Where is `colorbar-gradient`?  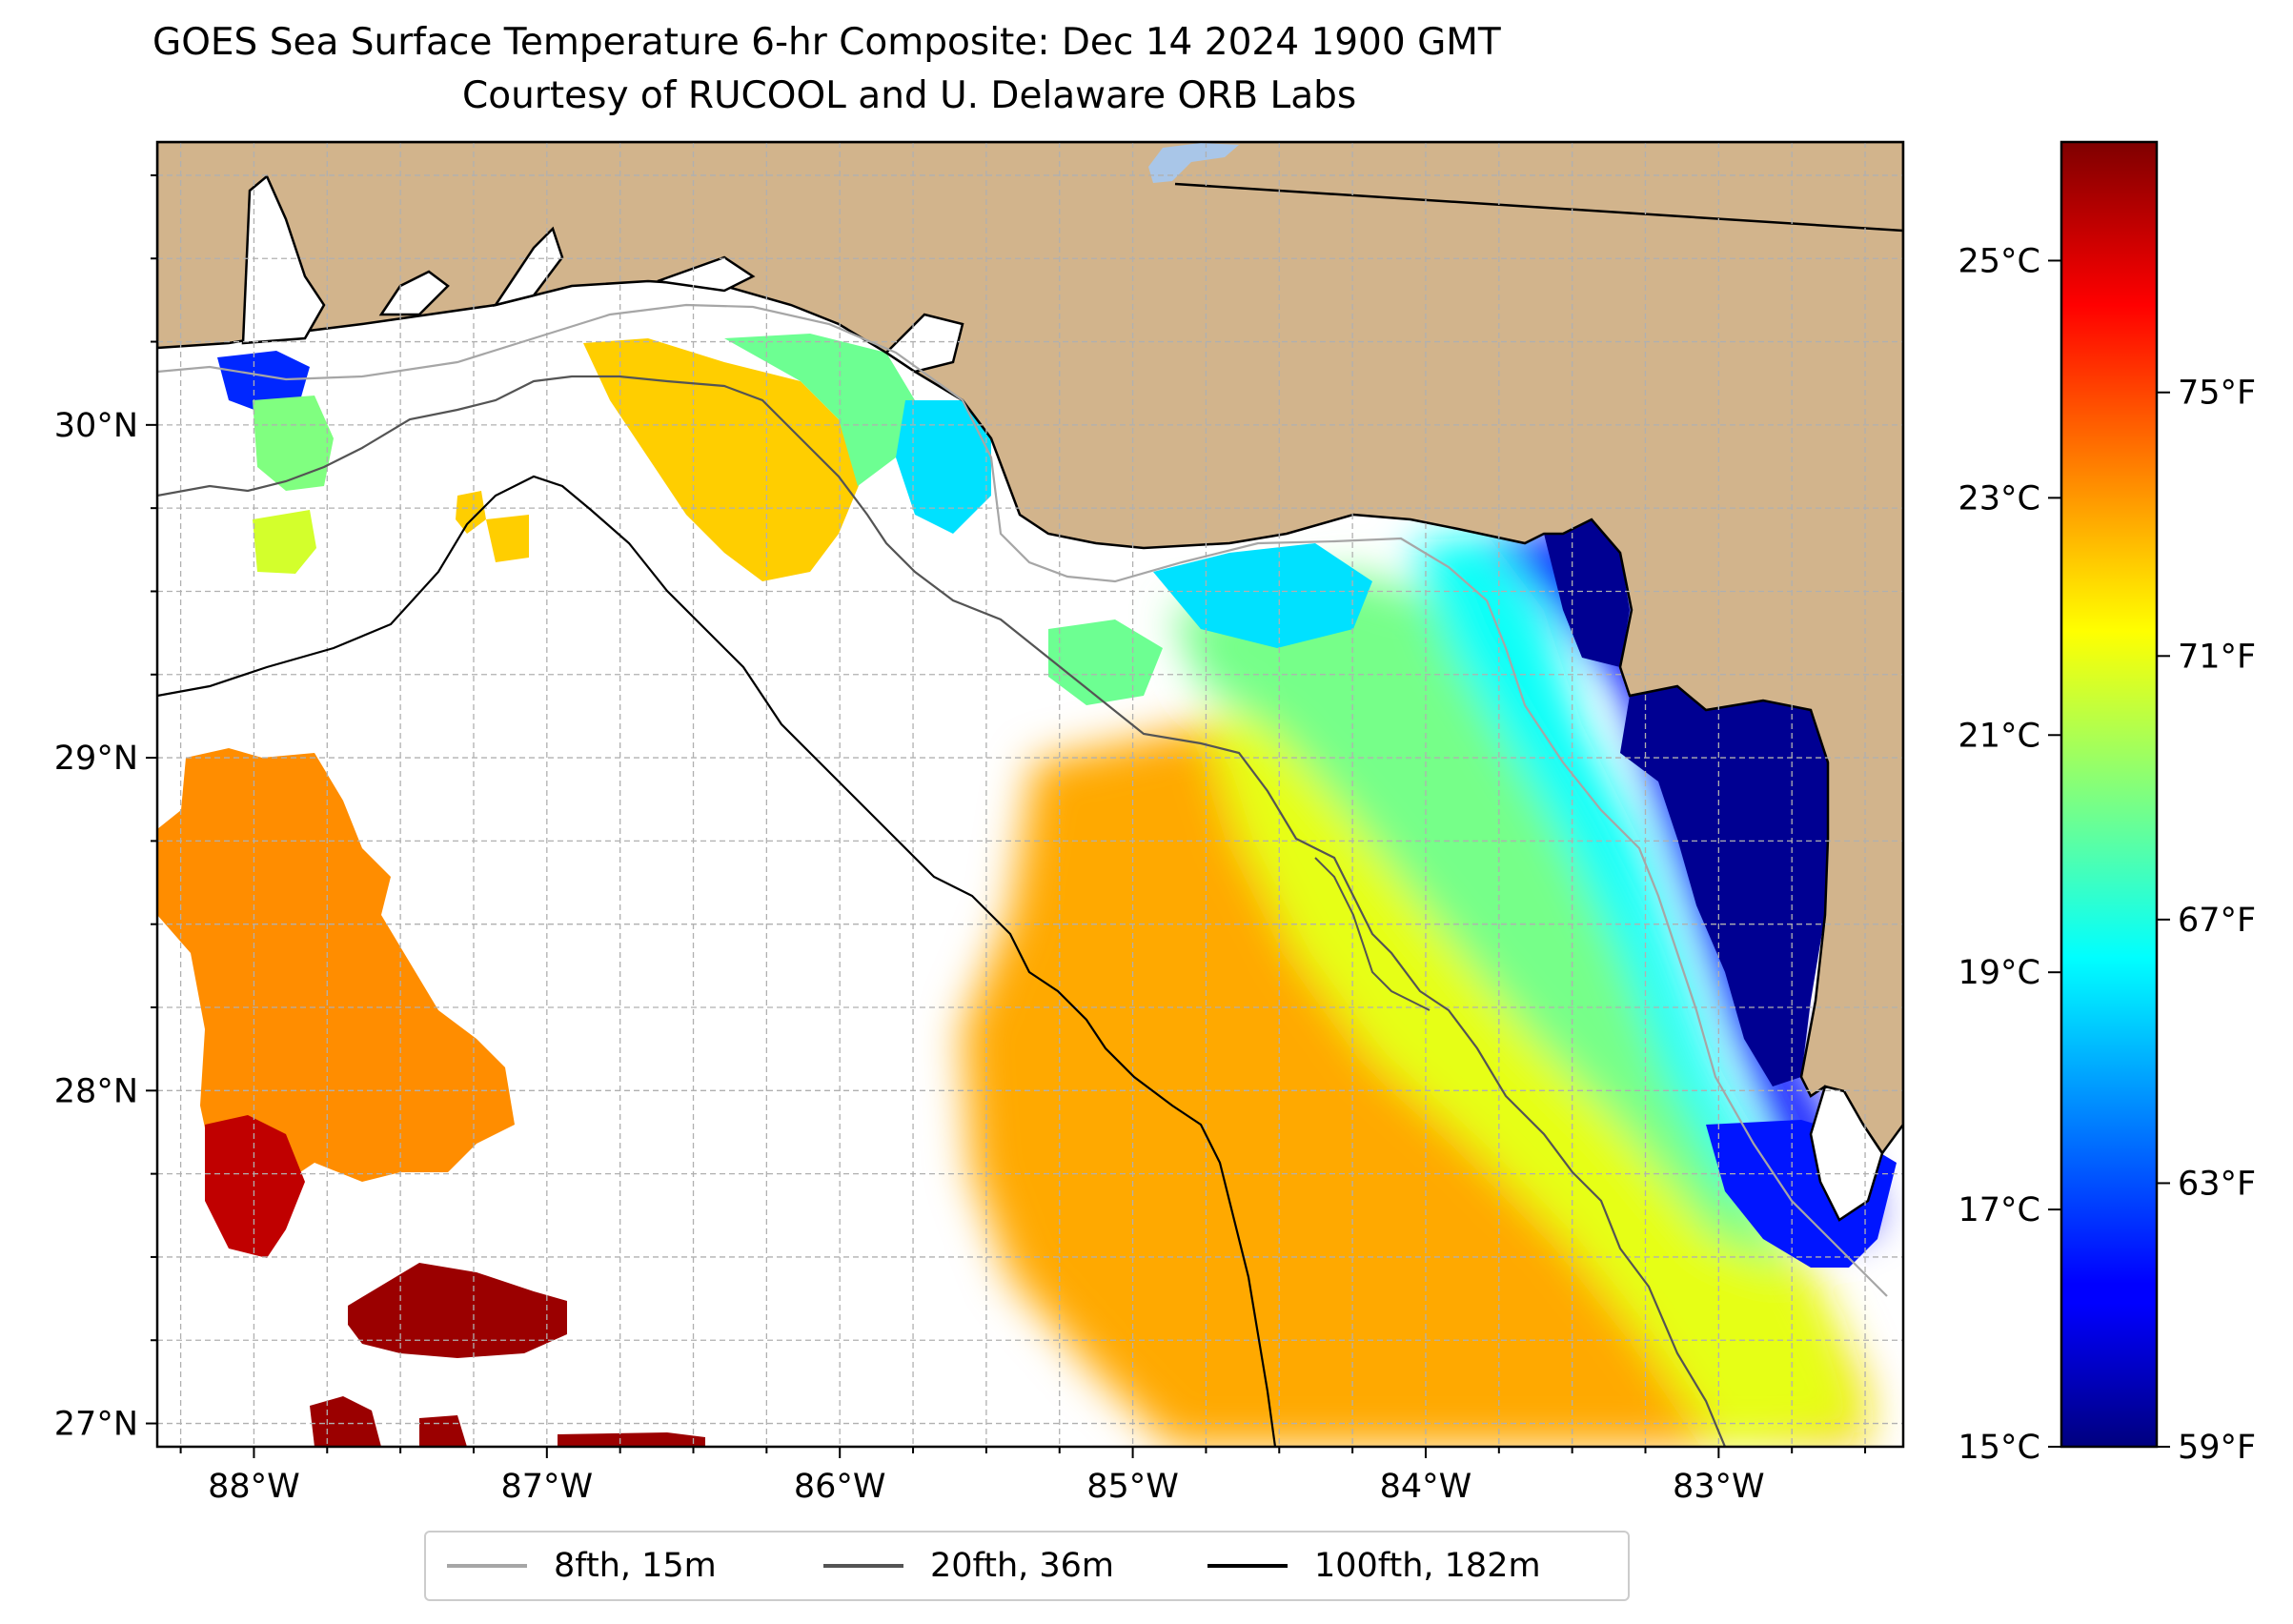 colorbar-gradient is located at coordinates (2109, 794).